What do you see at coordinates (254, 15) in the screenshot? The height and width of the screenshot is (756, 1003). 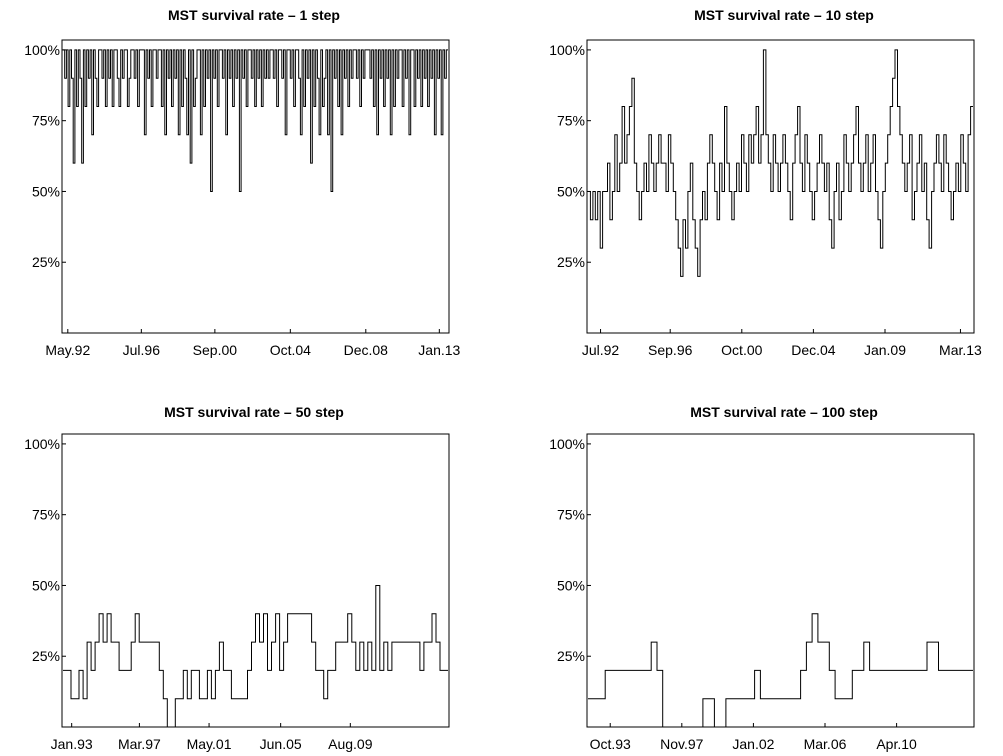 I see `chart-title: MST survival rate – 1 step` at bounding box center [254, 15].